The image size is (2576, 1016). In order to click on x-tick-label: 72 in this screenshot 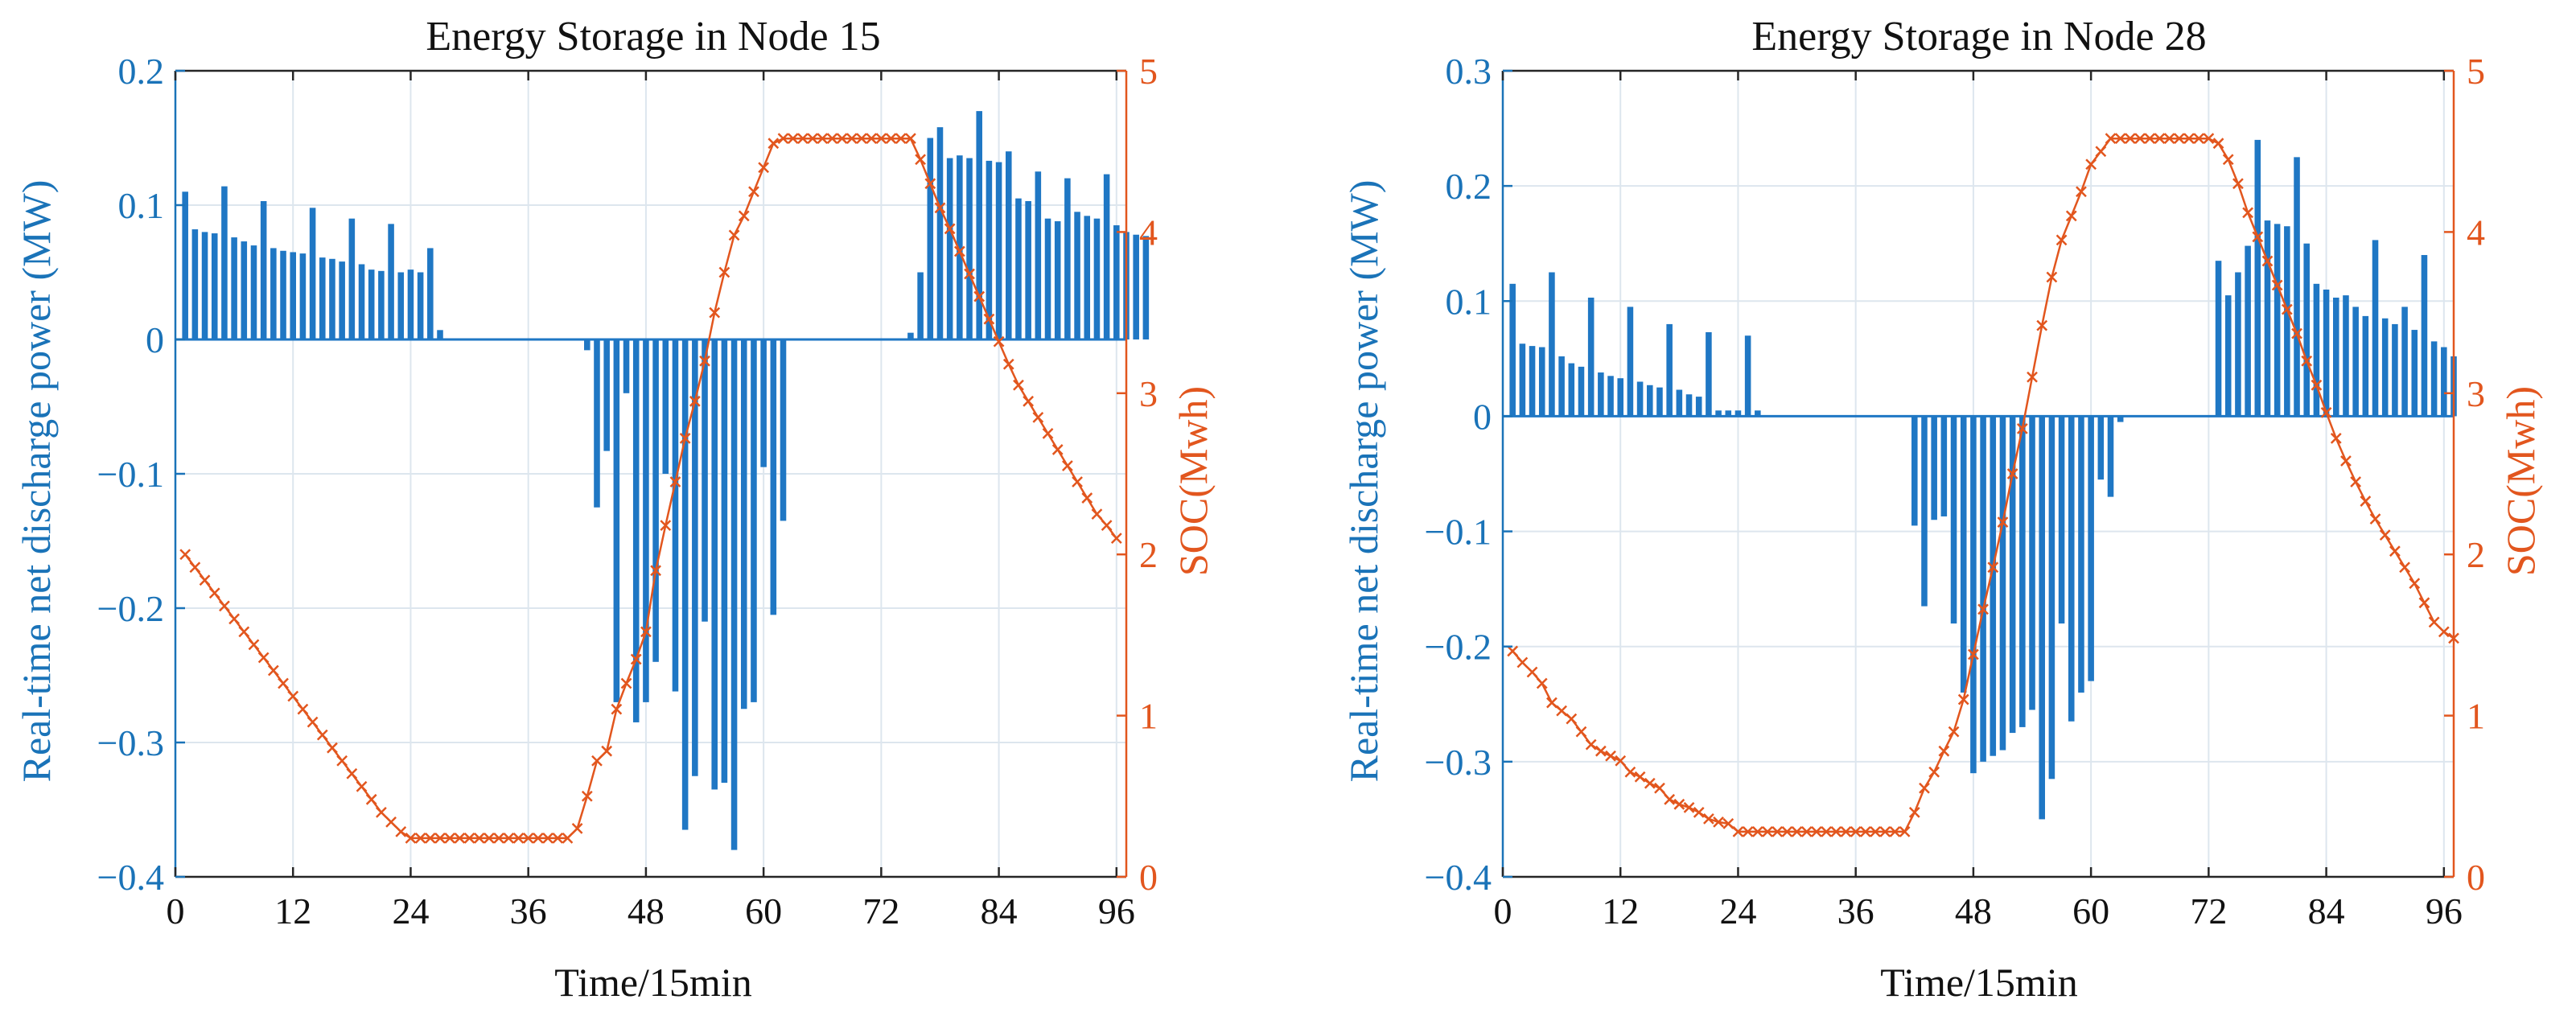, I will do `click(2208, 911)`.